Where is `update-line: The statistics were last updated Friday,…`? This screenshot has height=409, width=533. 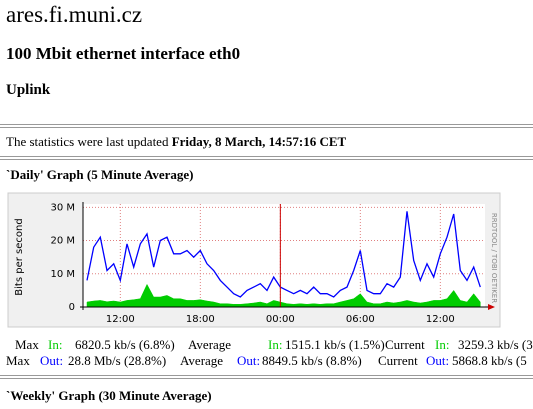
update-line: The statistics were last updated Friday,… is located at coordinates (176, 142).